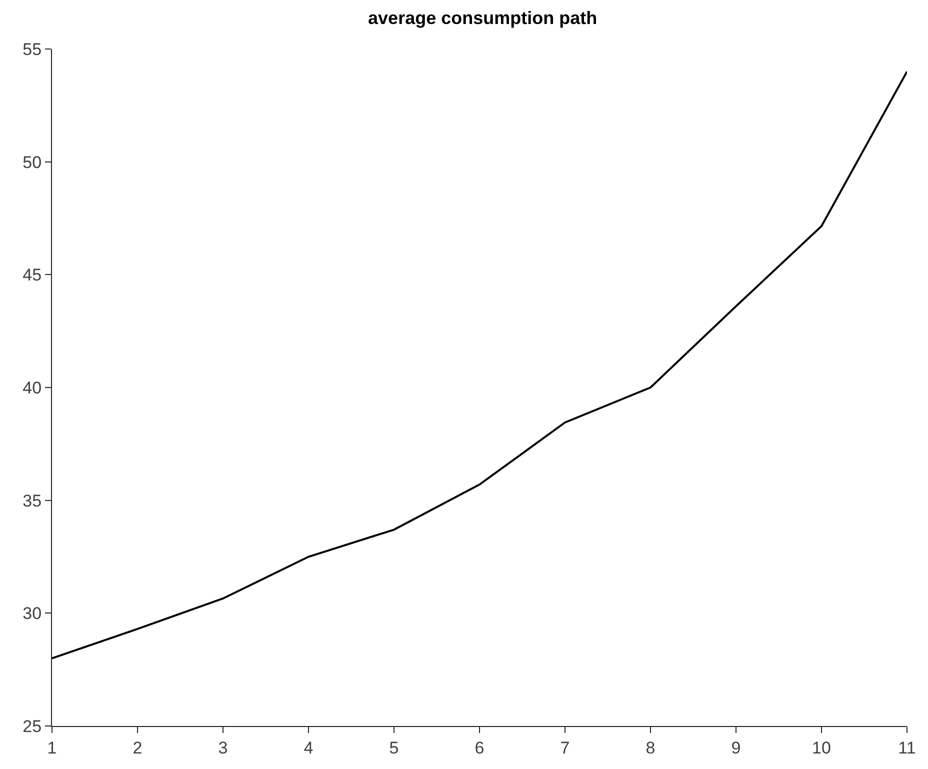 The image size is (928, 769). I want to click on chart-title: average consumption path, so click(483, 18).